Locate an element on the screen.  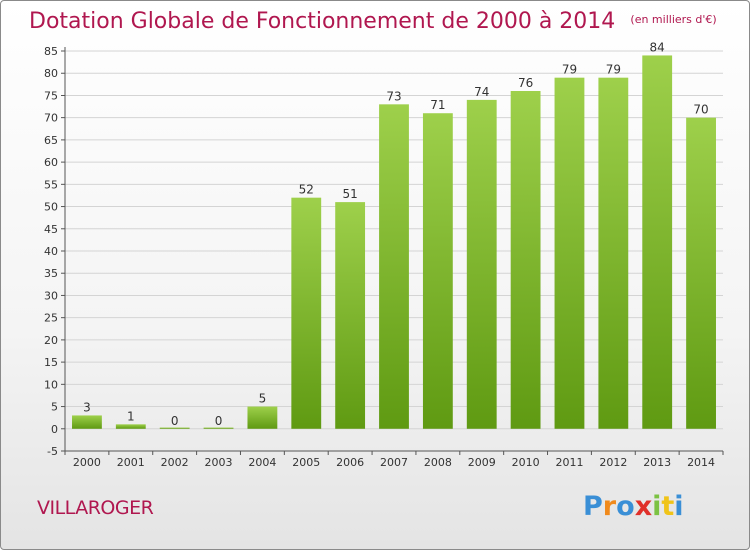
data-label: 3 is located at coordinates (87, 407).